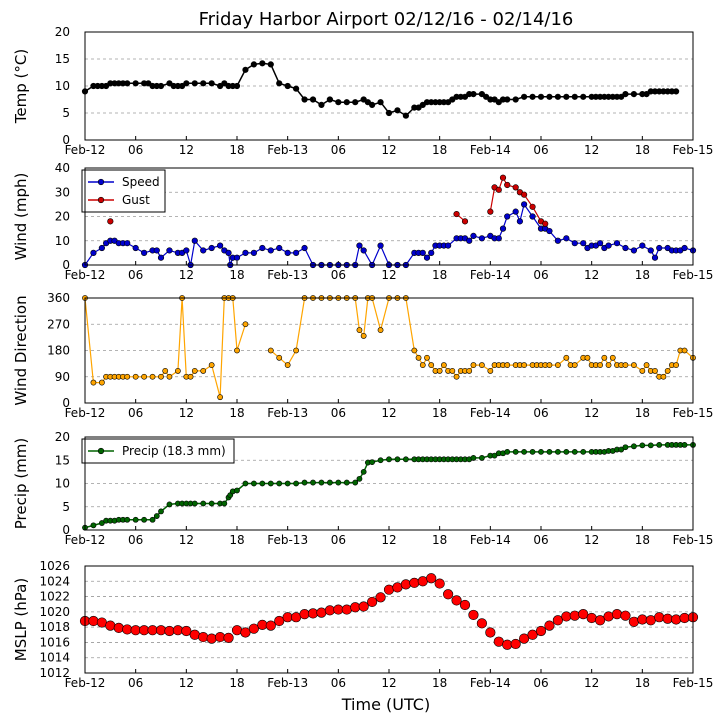  Describe the element at coordinates (591, 413) in the screenshot. I see `x-tick-label-dir: 12` at that location.